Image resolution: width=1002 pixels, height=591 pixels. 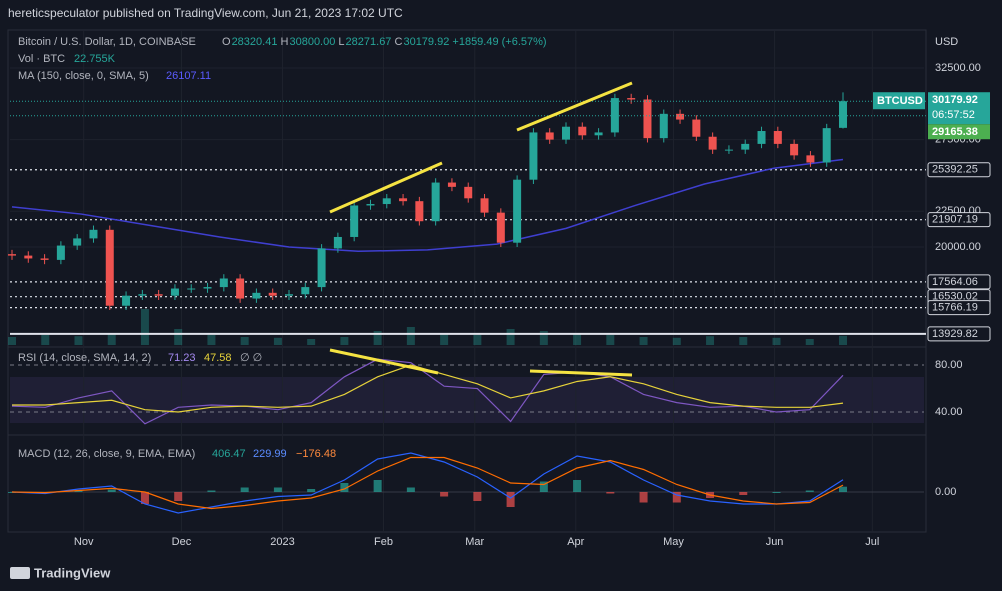 What do you see at coordinates (775, 542) in the screenshot?
I see `x-tick-label: Jun` at bounding box center [775, 542].